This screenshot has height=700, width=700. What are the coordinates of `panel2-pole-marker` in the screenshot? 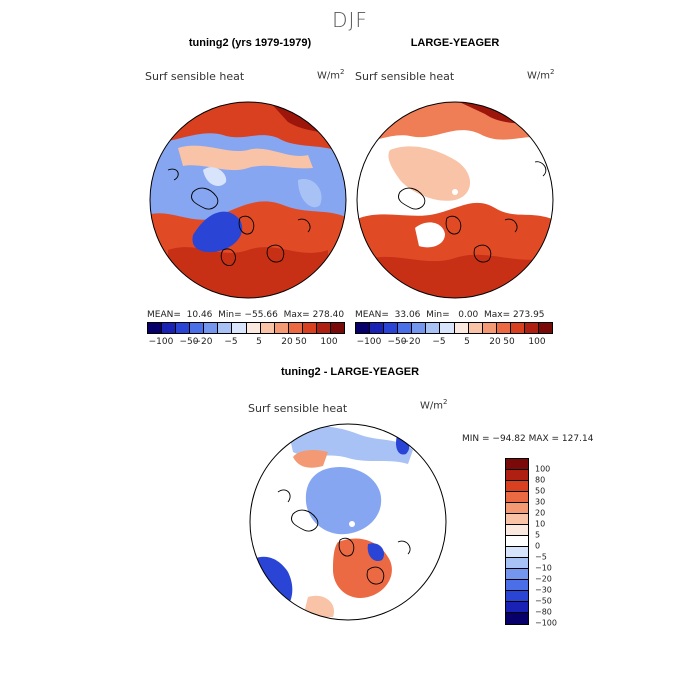 It's located at (455, 192).